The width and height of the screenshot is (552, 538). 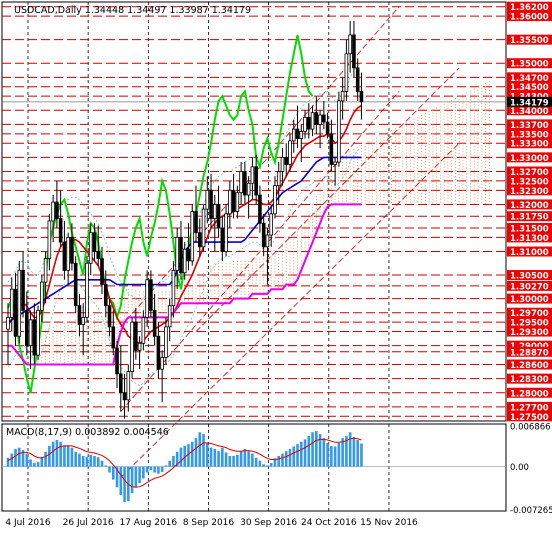 What do you see at coordinates (529, 366) in the screenshot?
I see `price-label: 1.28600` at bounding box center [529, 366].